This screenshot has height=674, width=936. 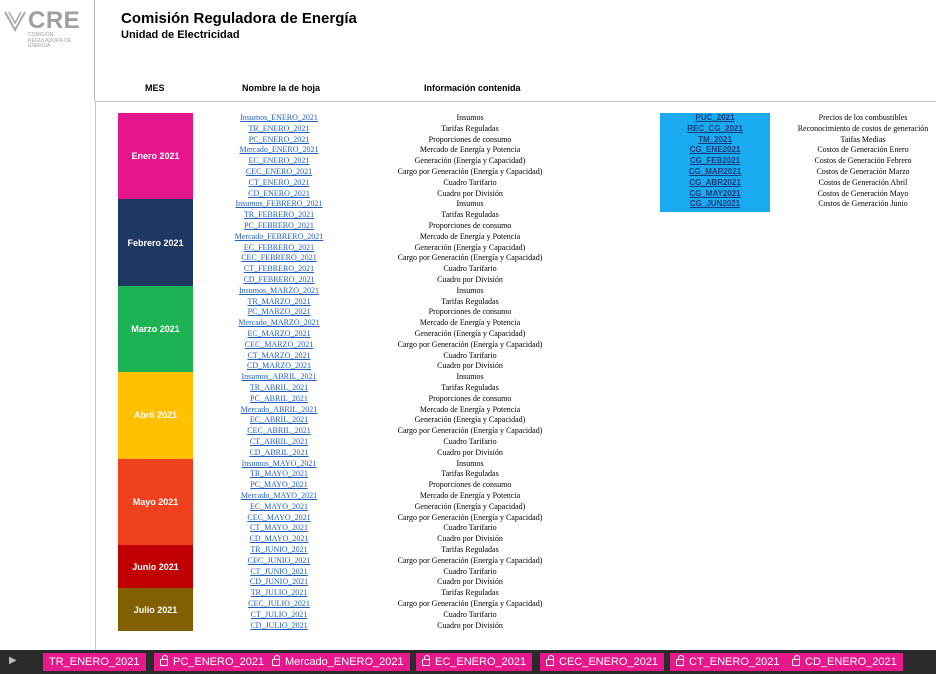 What do you see at coordinates (13, 660) in the screenshot?
I see `scroll-right-icon: ▶` at bounding box center [13, 660].